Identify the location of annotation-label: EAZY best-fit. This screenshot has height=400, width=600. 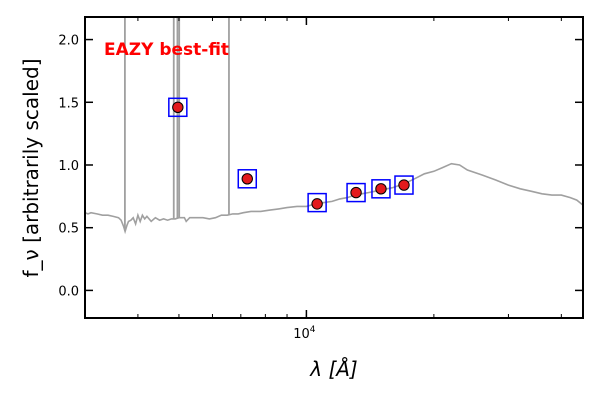
(166, 50).